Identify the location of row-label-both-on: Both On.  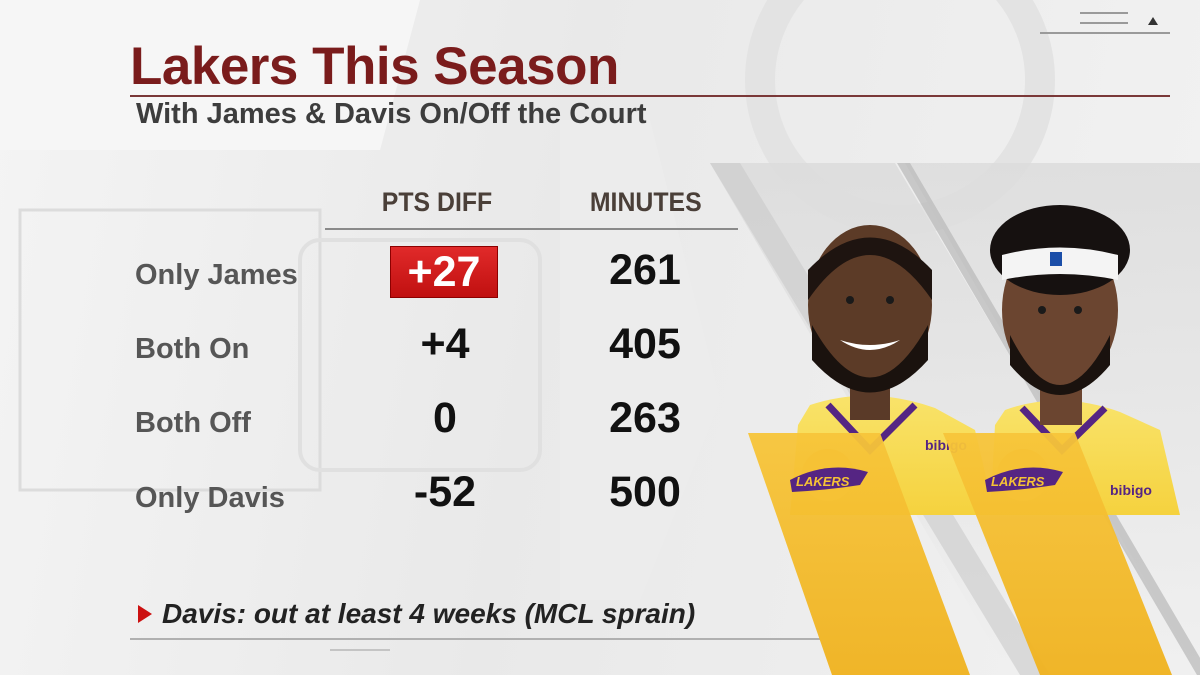
(192, 349).